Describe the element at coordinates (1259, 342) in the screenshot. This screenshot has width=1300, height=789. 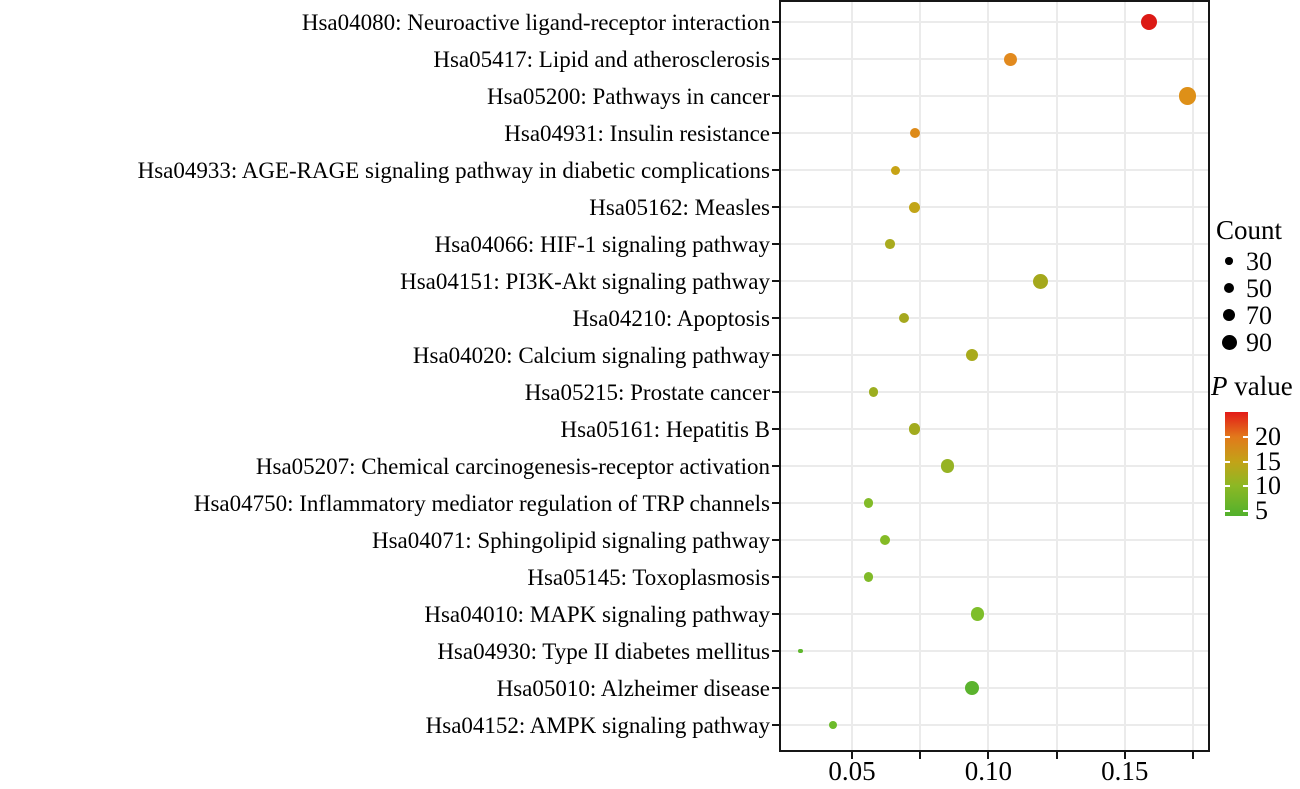
I see `count-legend-label: 90` at that location.